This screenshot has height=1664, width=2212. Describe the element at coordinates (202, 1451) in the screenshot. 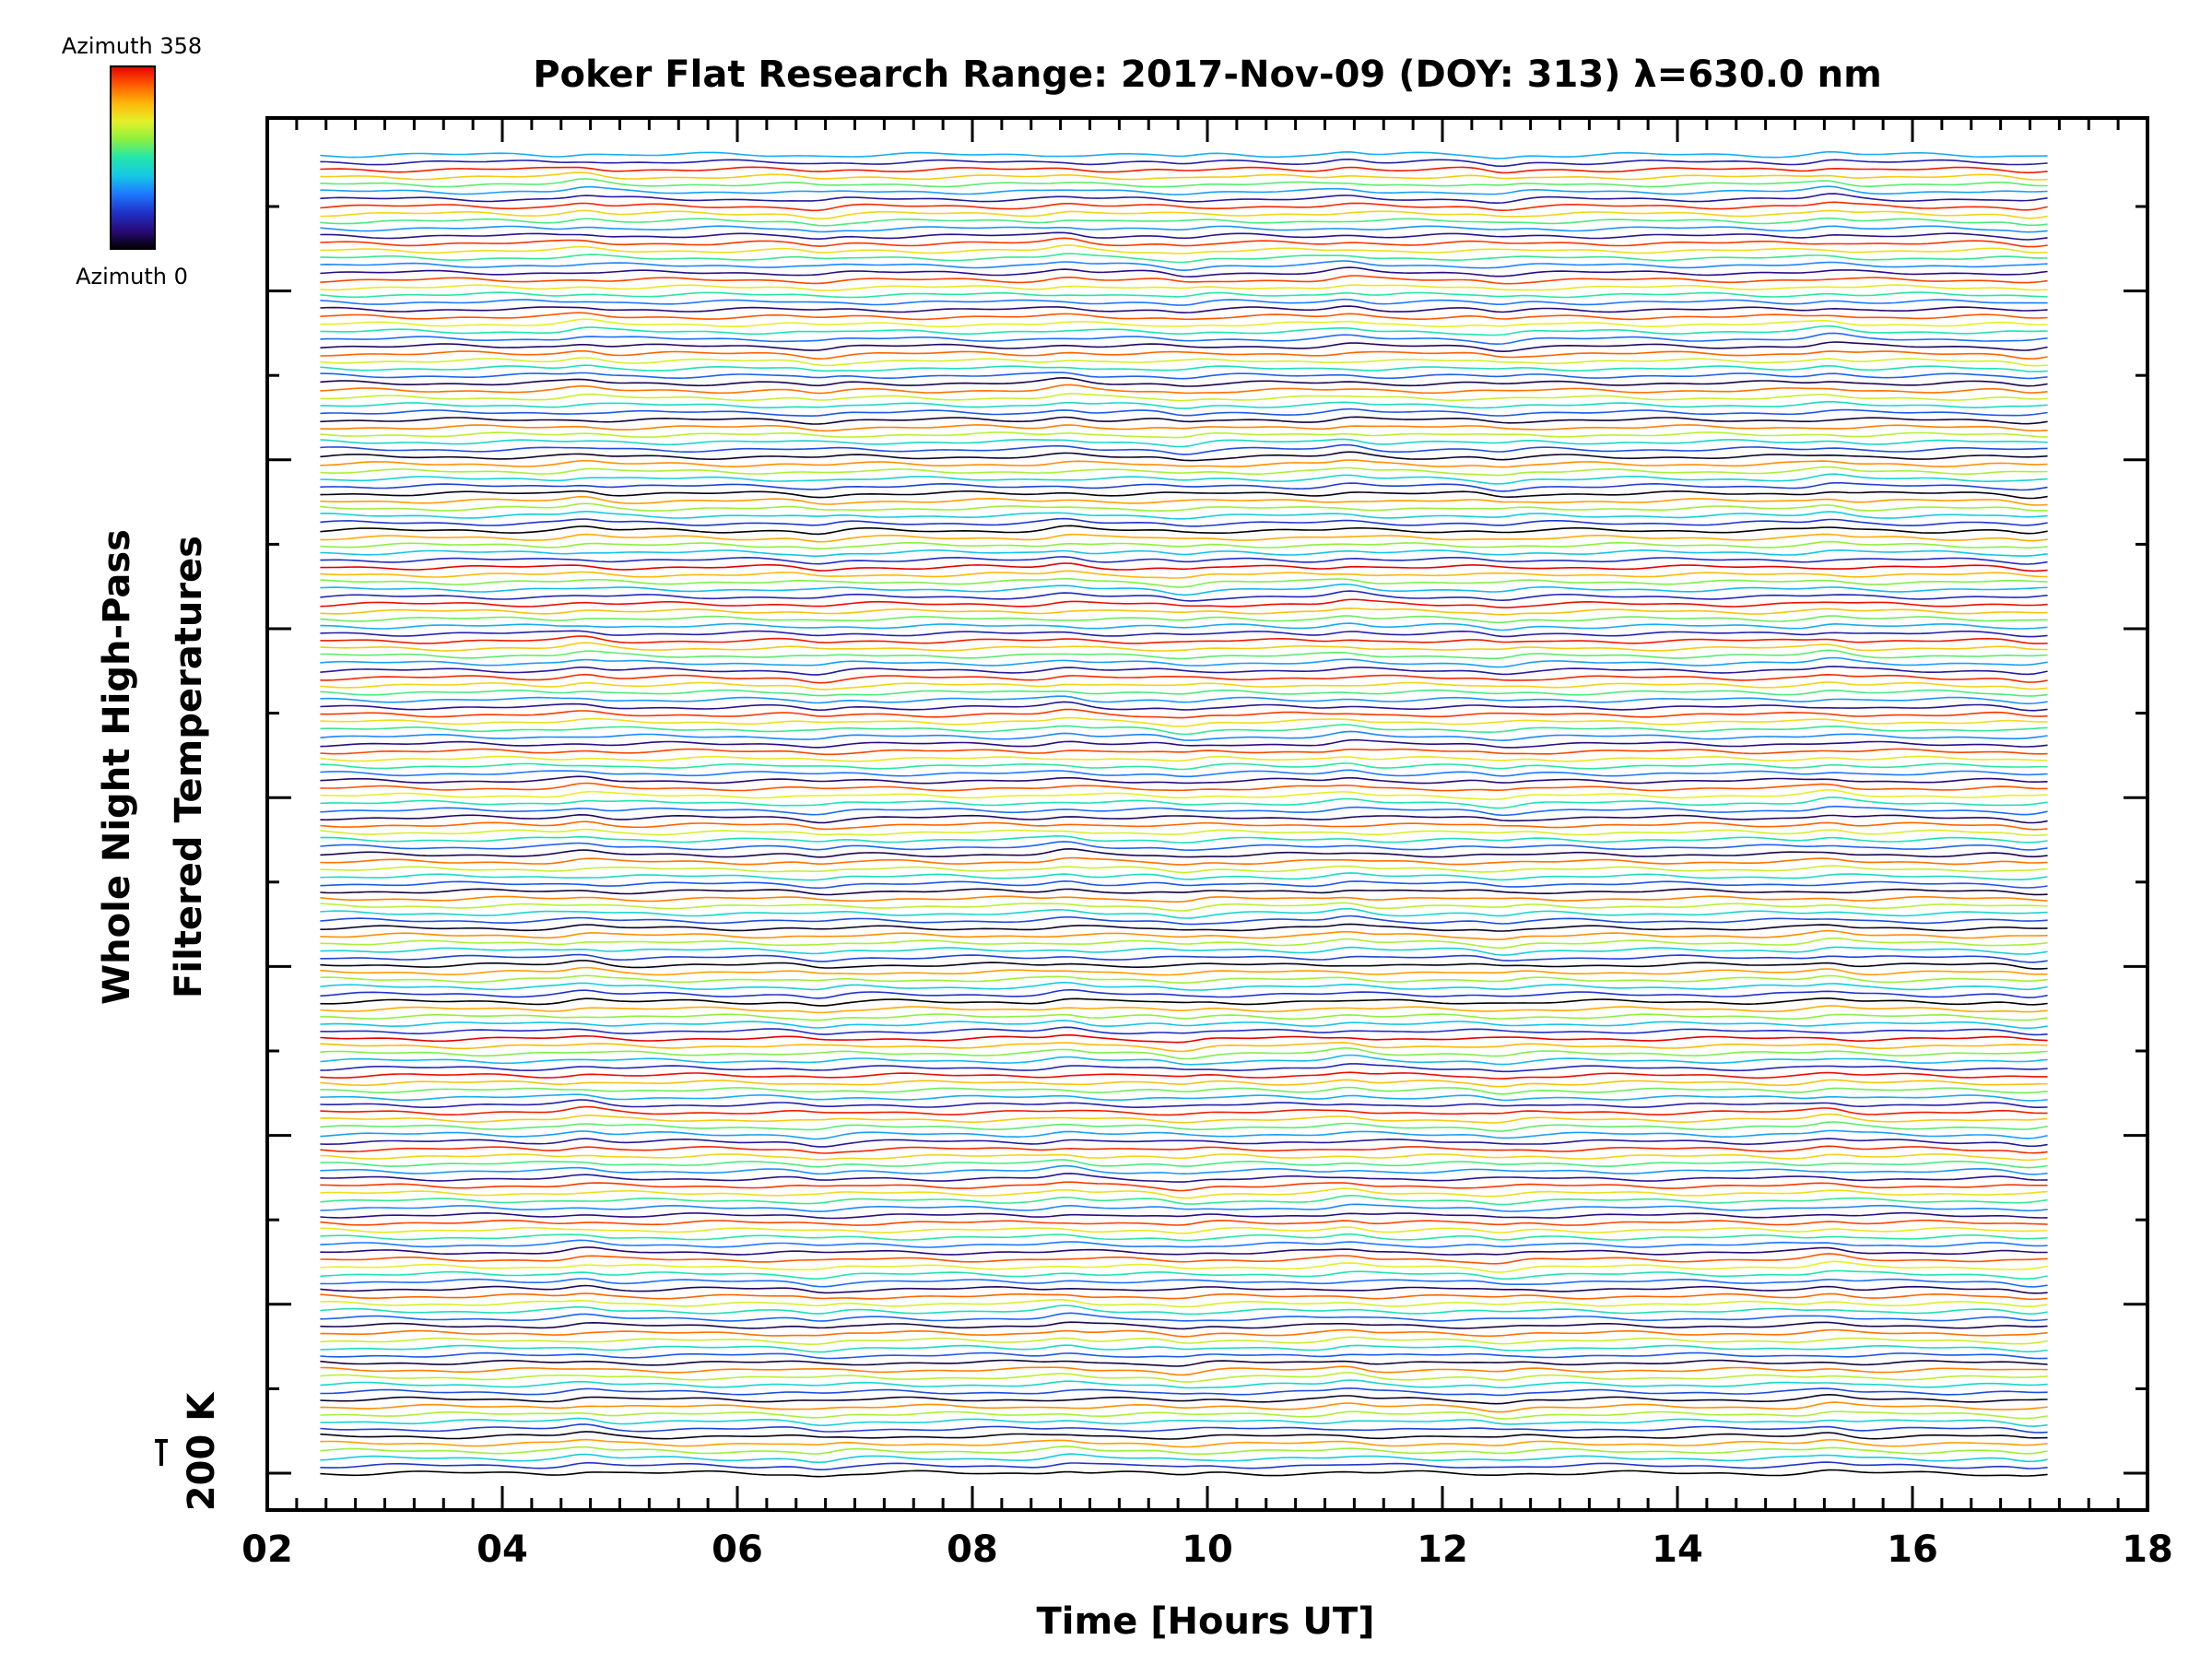

I see `scale-bar-label: 200 K` at that location.